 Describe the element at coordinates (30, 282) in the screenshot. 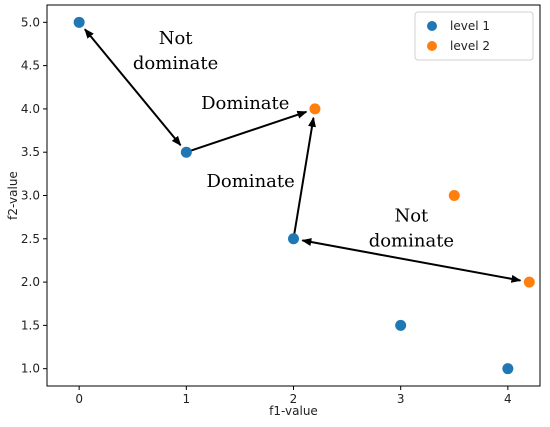

I see `y-tick-label: 2.0` at that location.